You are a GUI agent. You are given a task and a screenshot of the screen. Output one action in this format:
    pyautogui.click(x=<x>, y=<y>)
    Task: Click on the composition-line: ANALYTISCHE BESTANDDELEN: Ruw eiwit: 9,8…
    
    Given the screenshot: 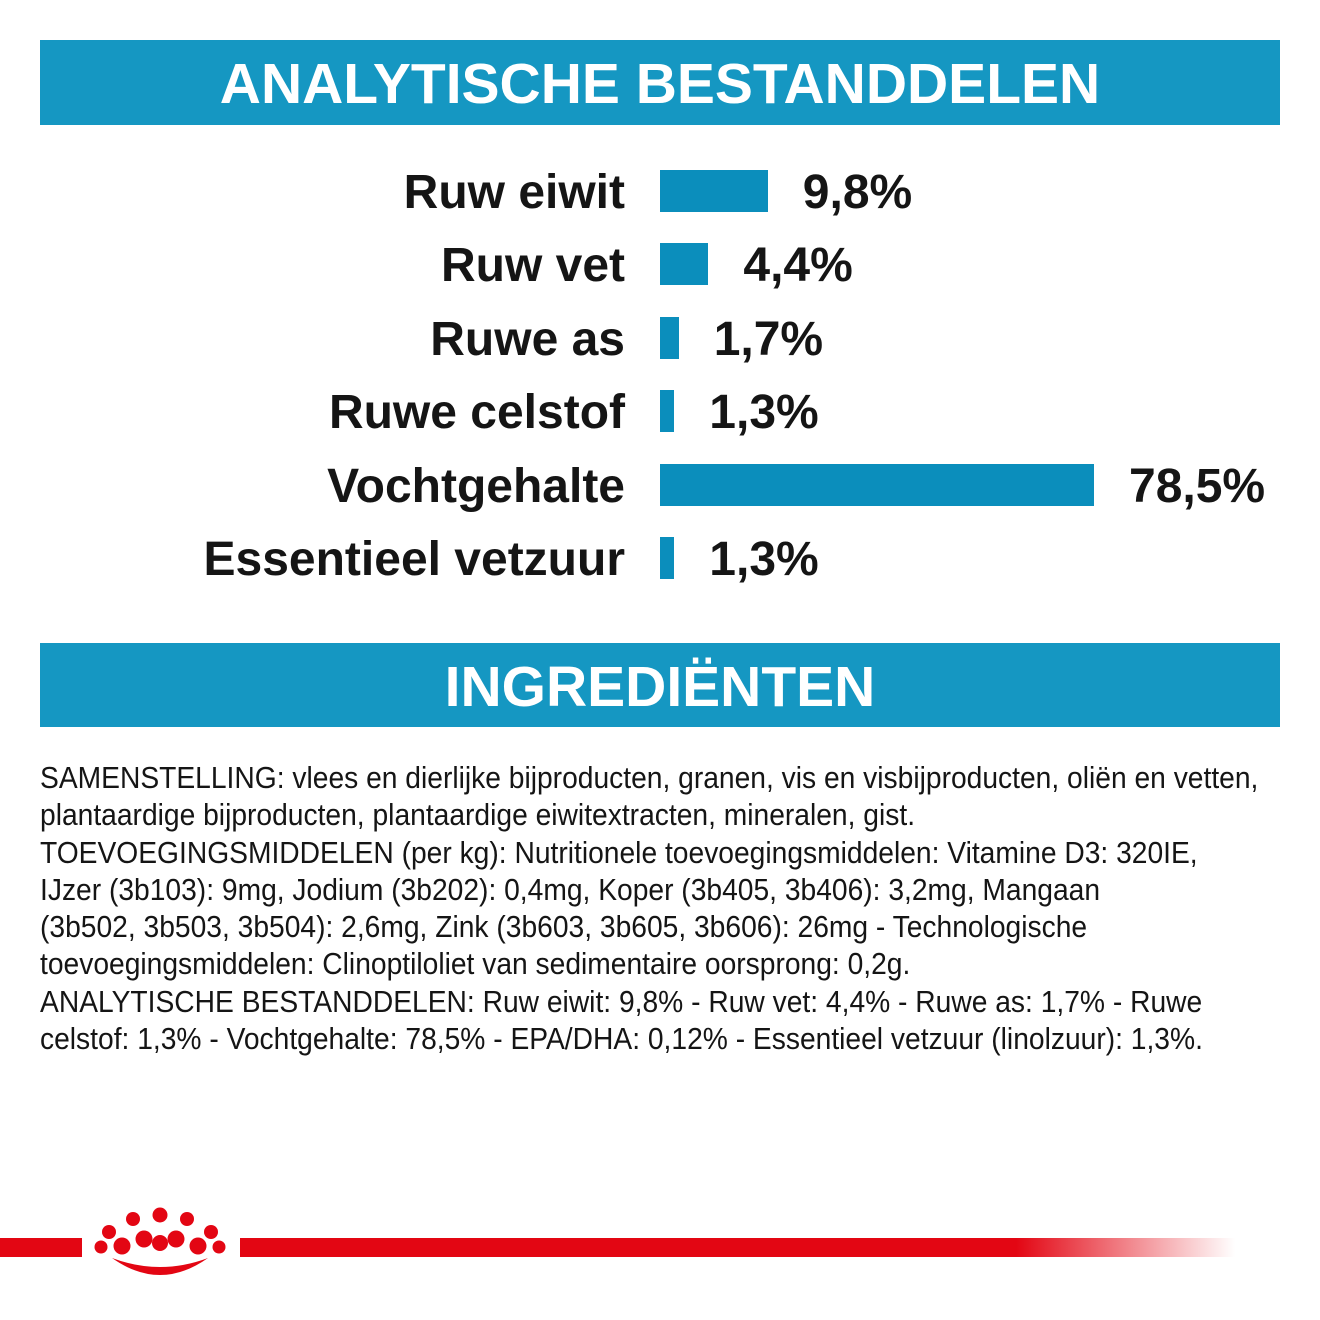 What is the action you would take?
    pyautogui.click(x=621, y=1001)
    